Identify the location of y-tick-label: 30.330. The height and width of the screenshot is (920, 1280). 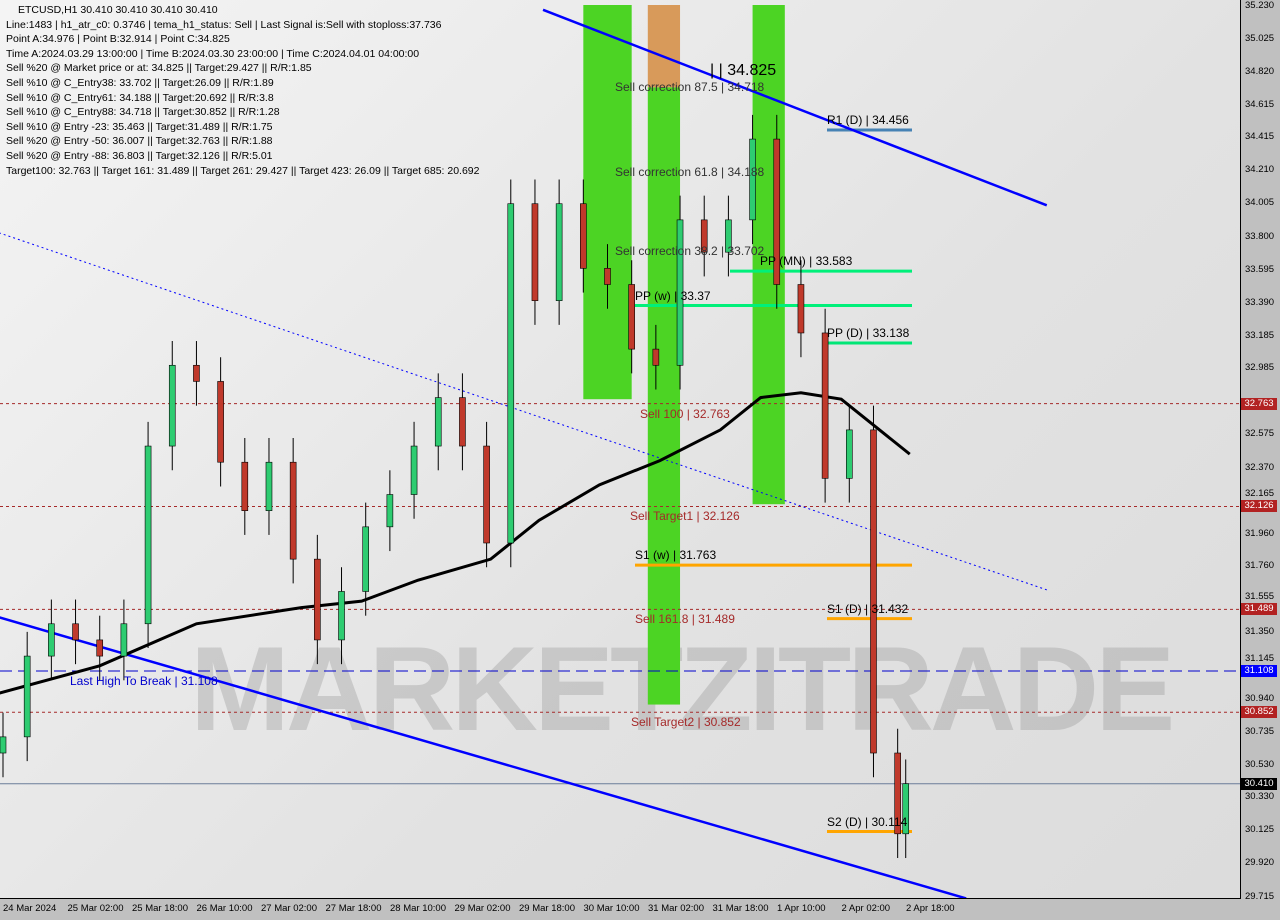
(1260, 797).